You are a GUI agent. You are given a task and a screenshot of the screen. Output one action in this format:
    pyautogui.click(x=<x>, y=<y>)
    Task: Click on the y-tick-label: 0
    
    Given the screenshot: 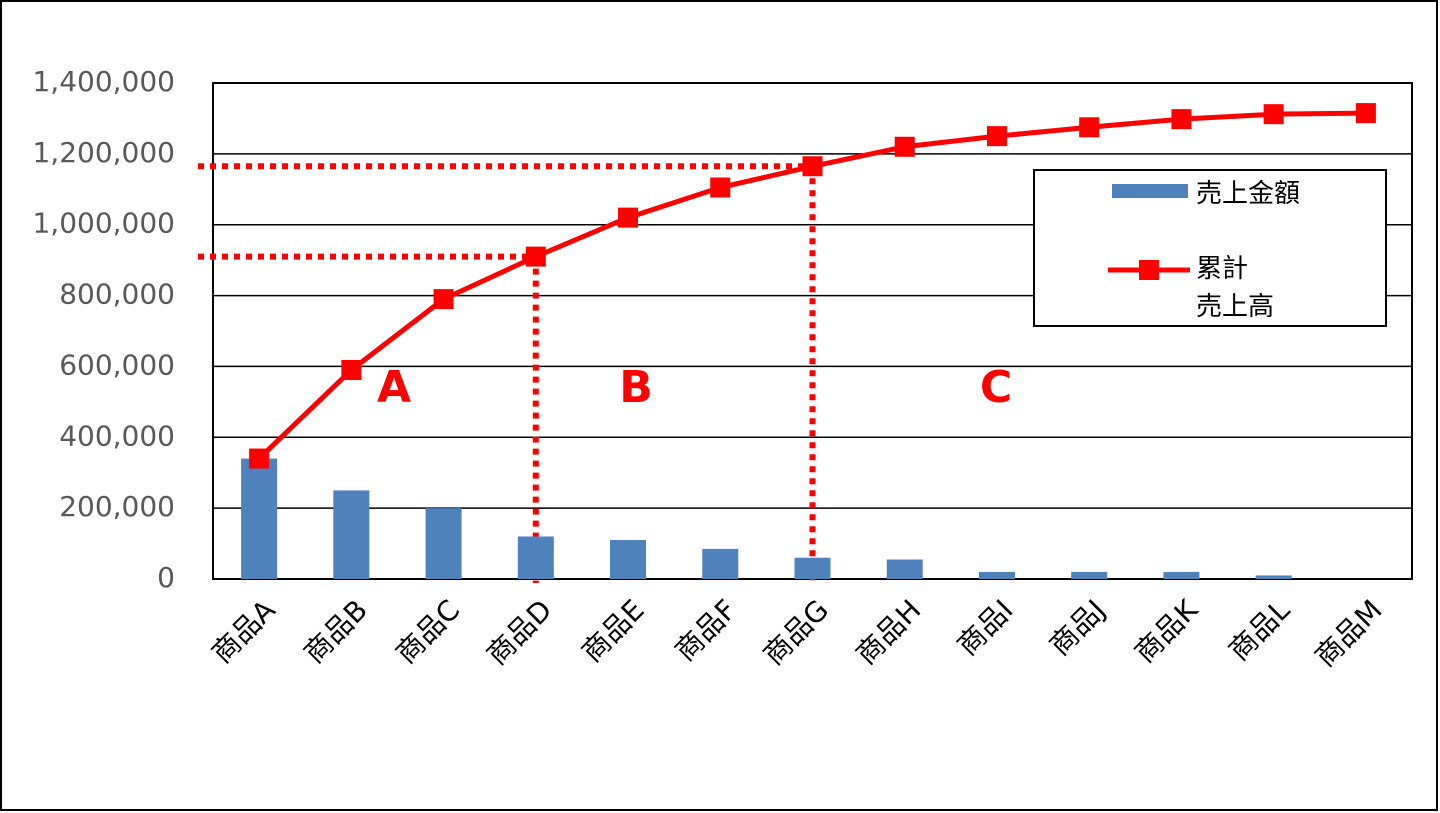 What is the action you would take?
    pyautogui.click(x=166, y=577)
    